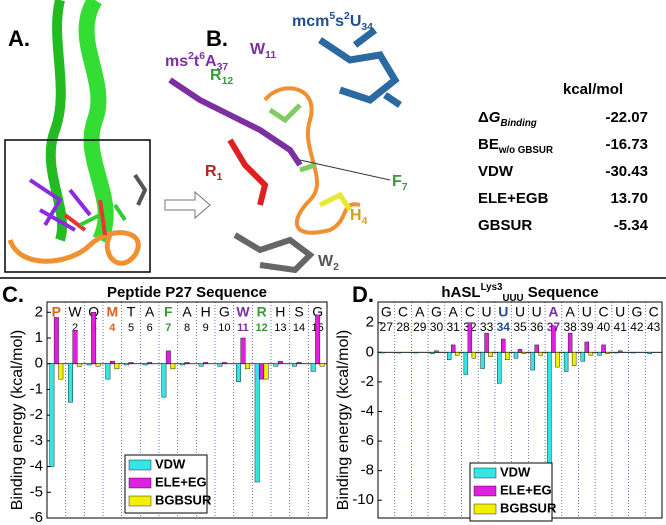 Image resolution: width=666 pixels, height=525 pixels. I want to click on text-part: 34, so click(367, 27).